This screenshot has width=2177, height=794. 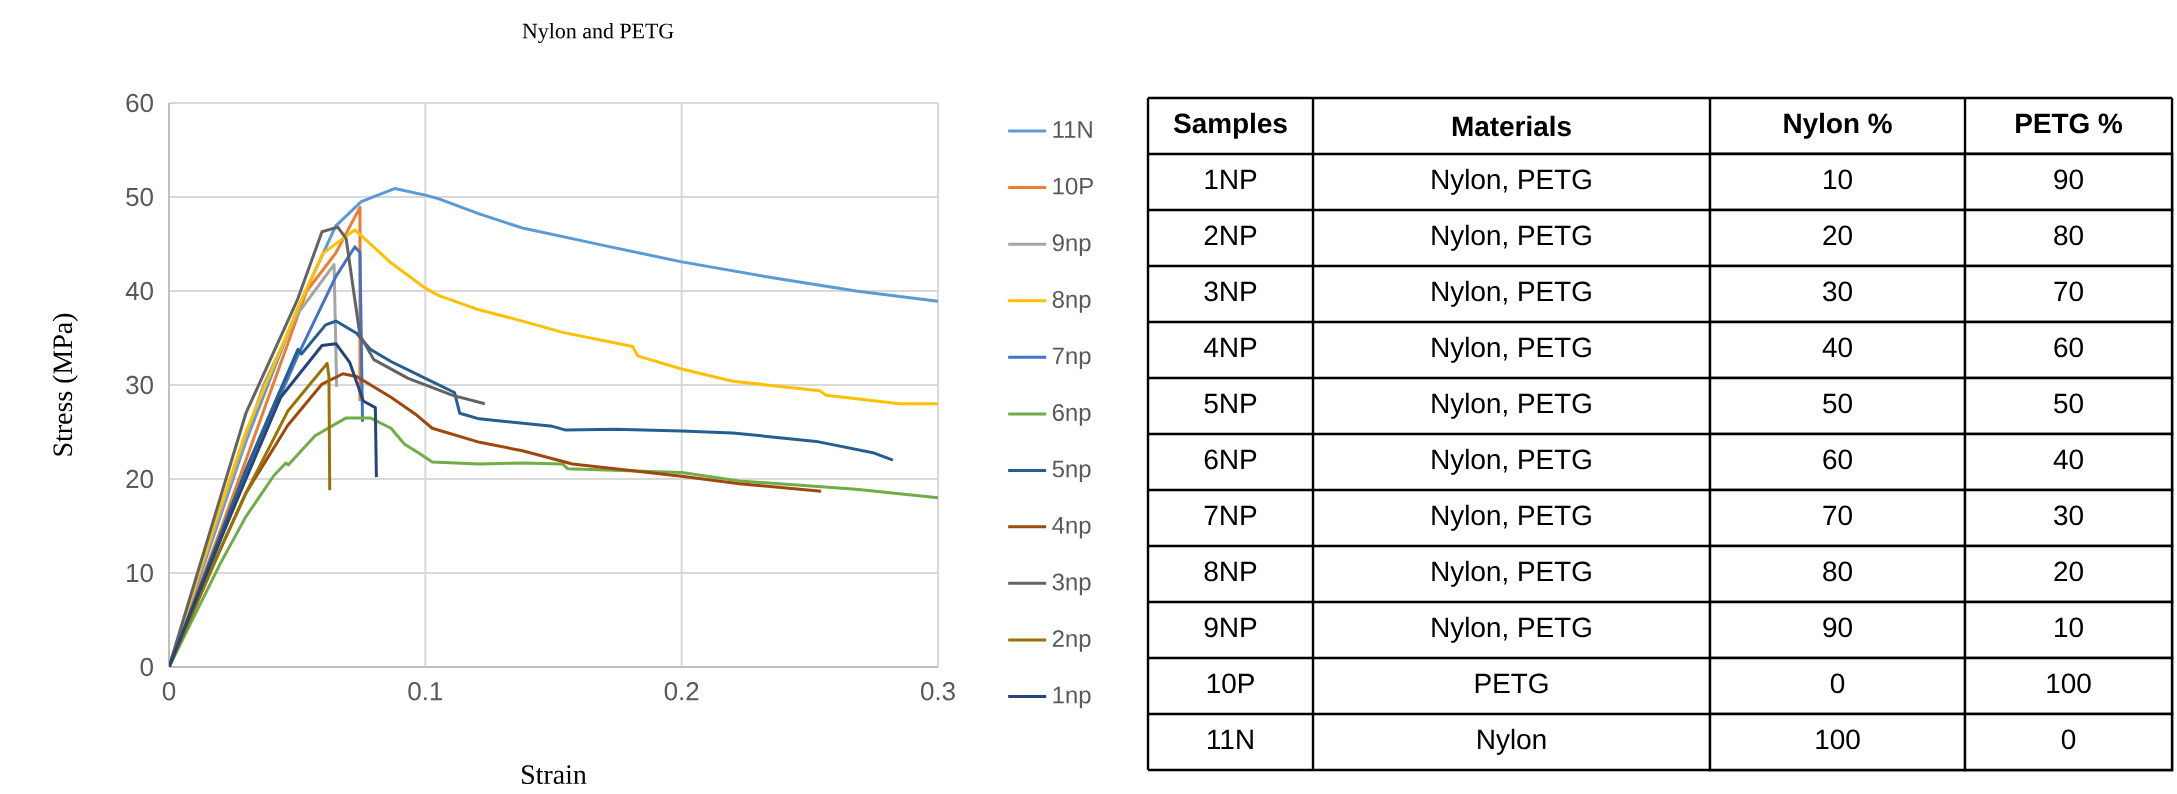 What do you see at coordinates (1230, 515) in the screenshot?
I see `y2-tick-label: 7NP` at bounding box center [1230, 515].